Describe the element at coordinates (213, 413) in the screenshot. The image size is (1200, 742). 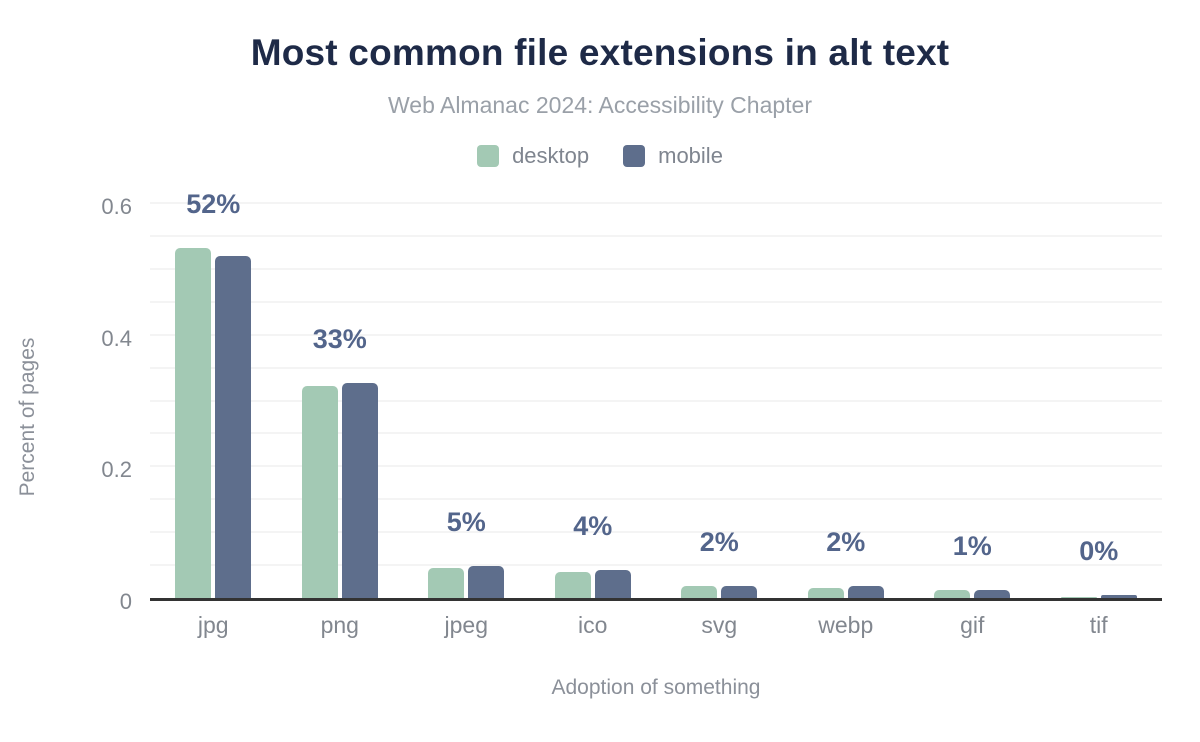
I see `bar-group-jpg: 52% jpg` at that location.